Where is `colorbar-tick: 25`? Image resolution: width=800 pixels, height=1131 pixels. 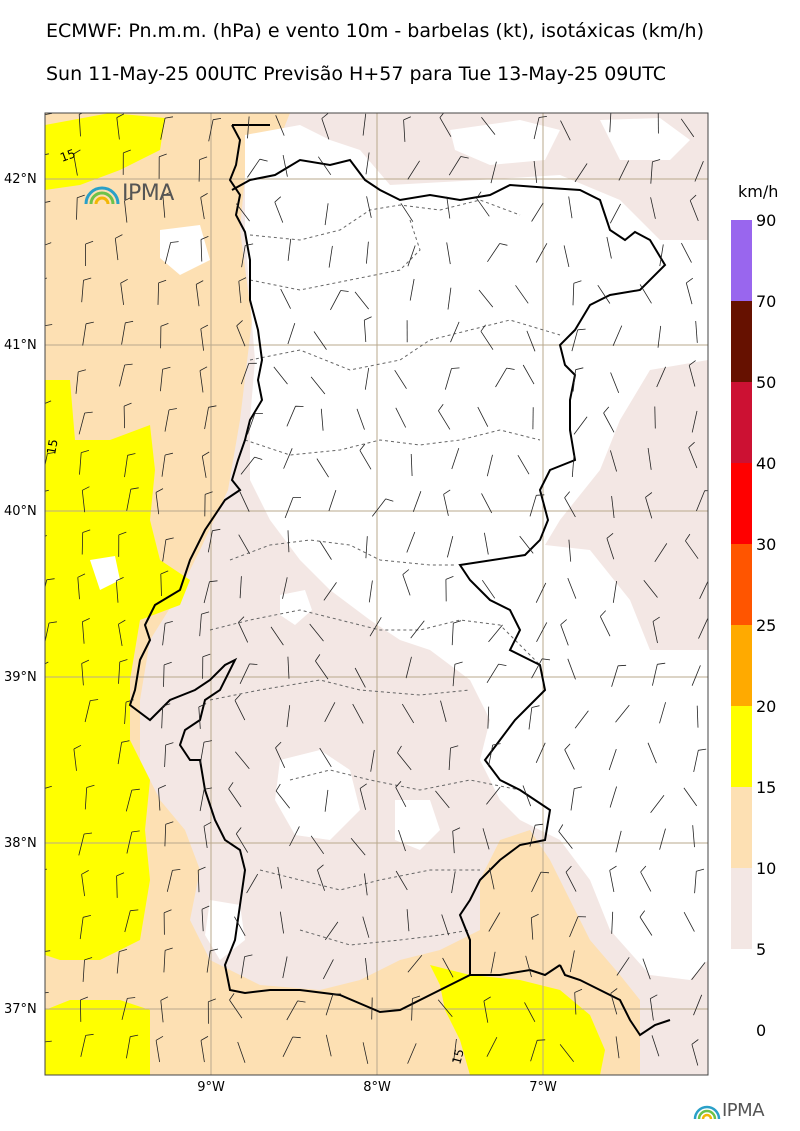
colorbar-tick: 25 is located at coordinates (766, 625).